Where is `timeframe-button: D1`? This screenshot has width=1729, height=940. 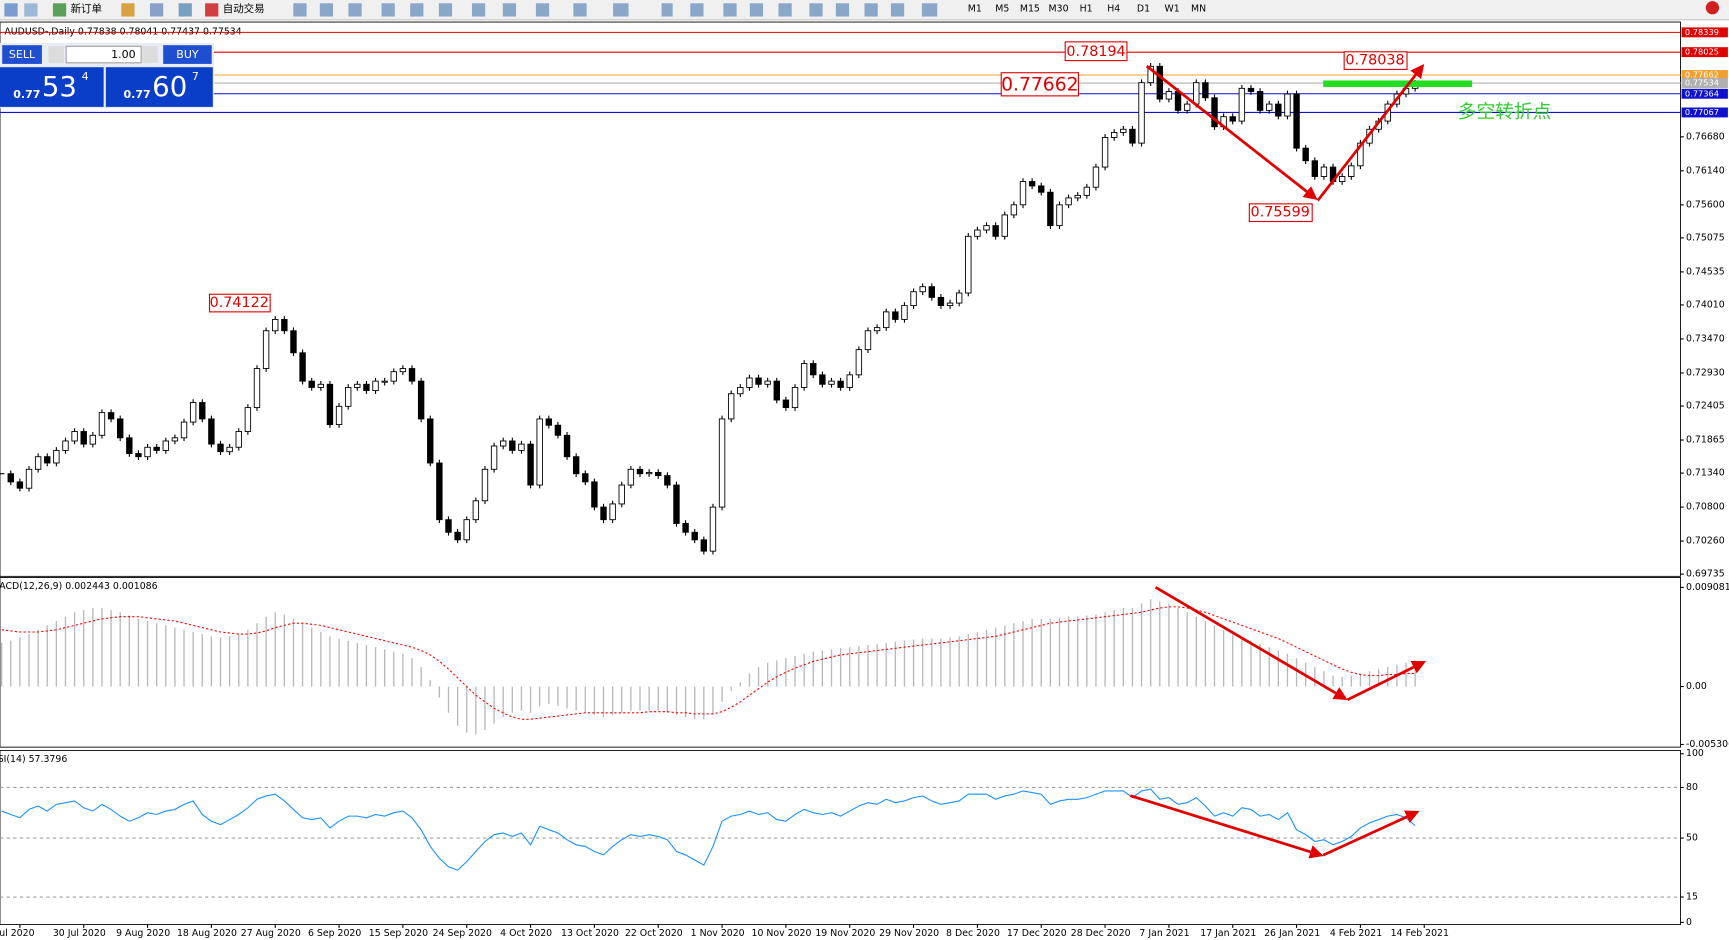 timeframe-button: D1 is located at coordinates (1143, 8).